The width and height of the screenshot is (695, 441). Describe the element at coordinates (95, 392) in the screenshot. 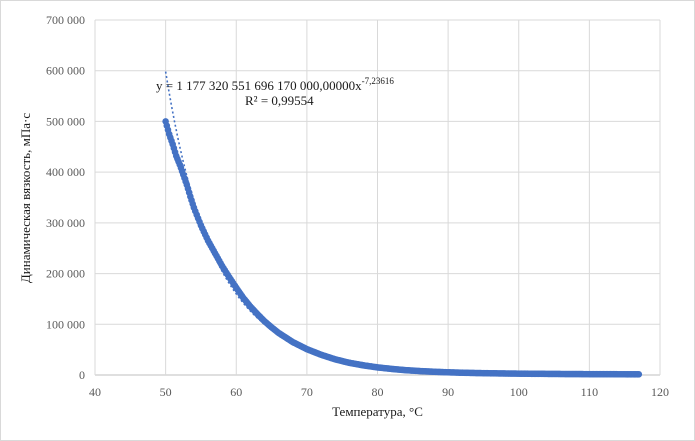

I see `x-tick-label: 40` at that location.